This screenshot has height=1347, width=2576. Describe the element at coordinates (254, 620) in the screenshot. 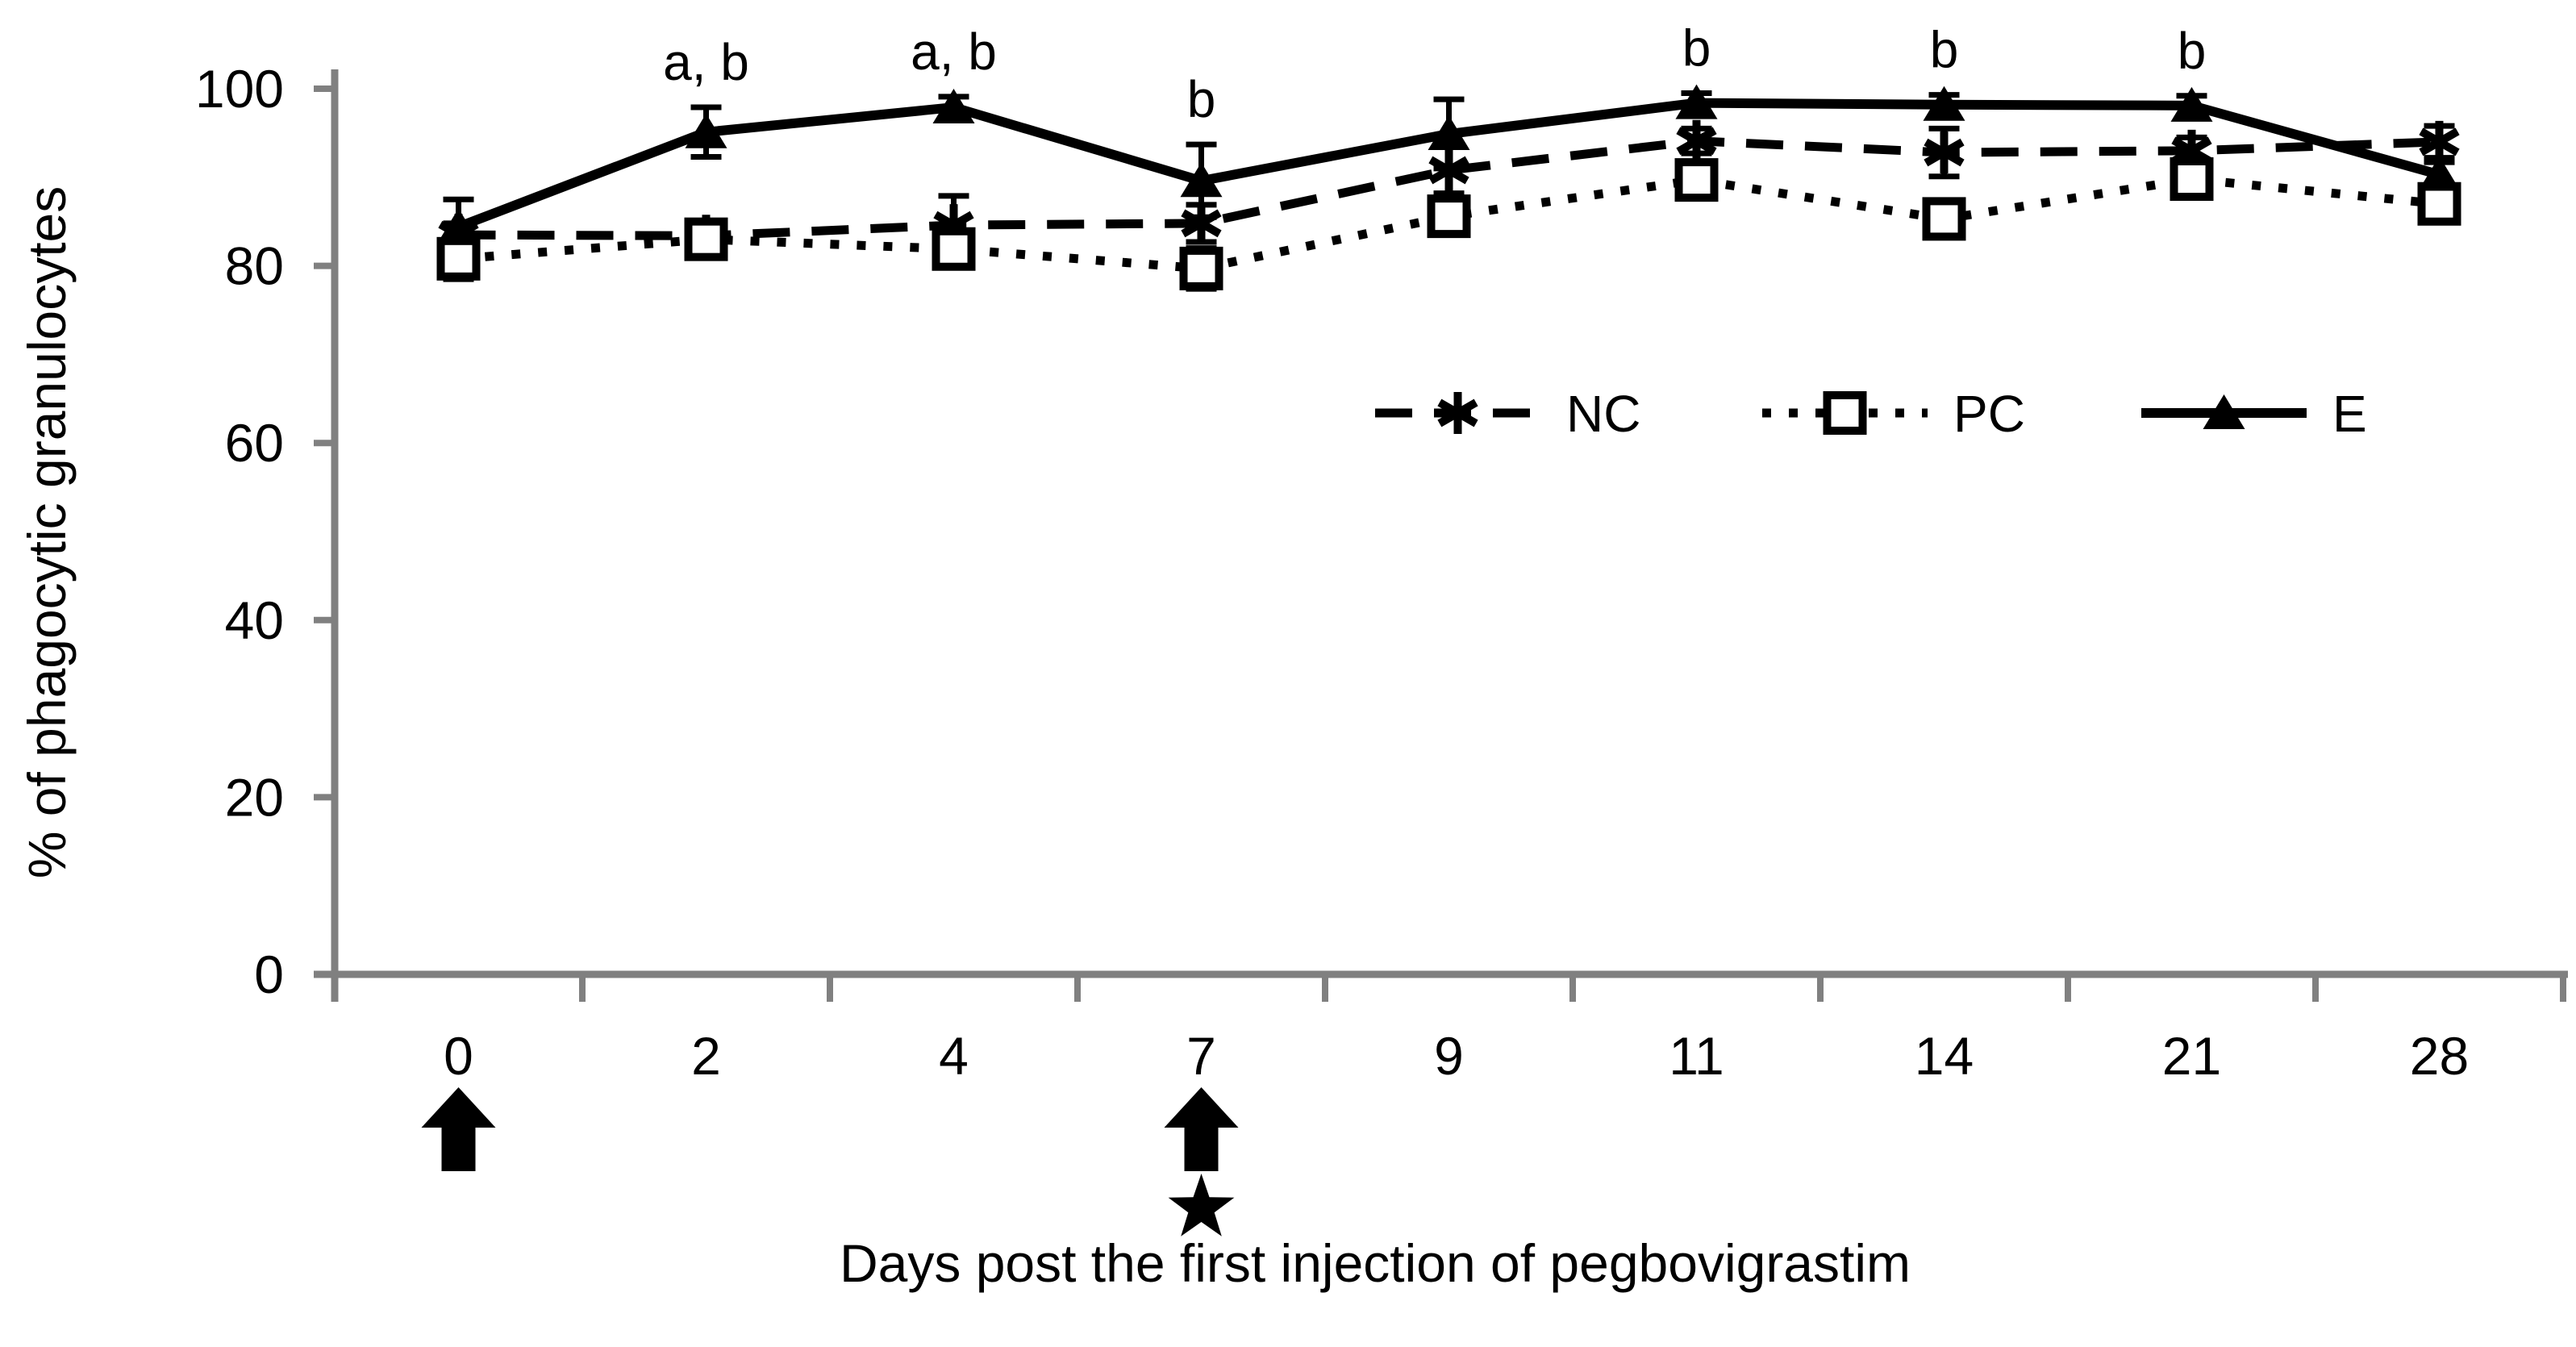

I see `y-tick-label: 40` at that location.